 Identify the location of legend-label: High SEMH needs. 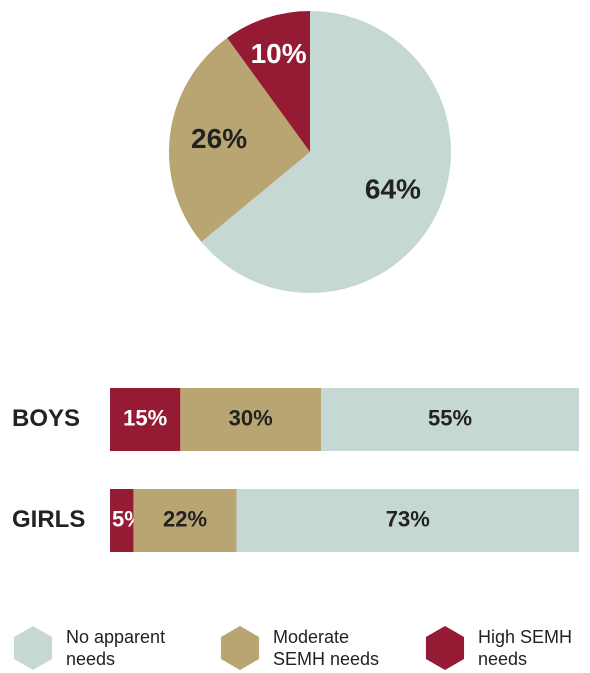
(525, 648).